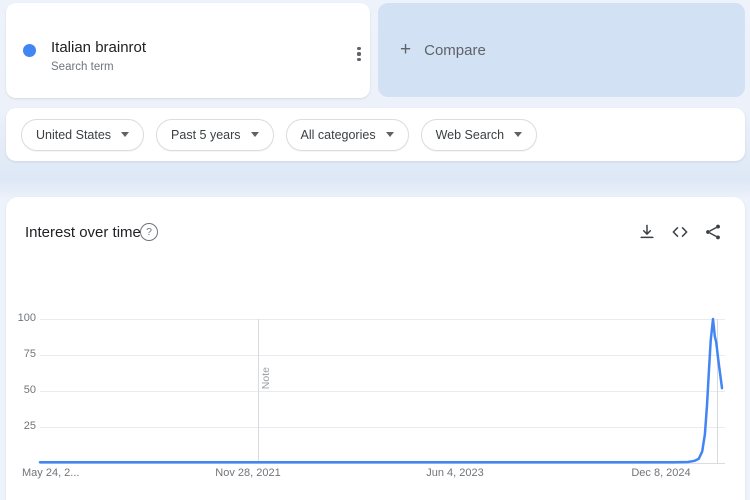 This screenshot has height=500, width=750. What do you see at coordinates (455, 473) in the screenshot?
I see `x-tick-2: Jun 4, 2023` at bounding box center [455, 473].